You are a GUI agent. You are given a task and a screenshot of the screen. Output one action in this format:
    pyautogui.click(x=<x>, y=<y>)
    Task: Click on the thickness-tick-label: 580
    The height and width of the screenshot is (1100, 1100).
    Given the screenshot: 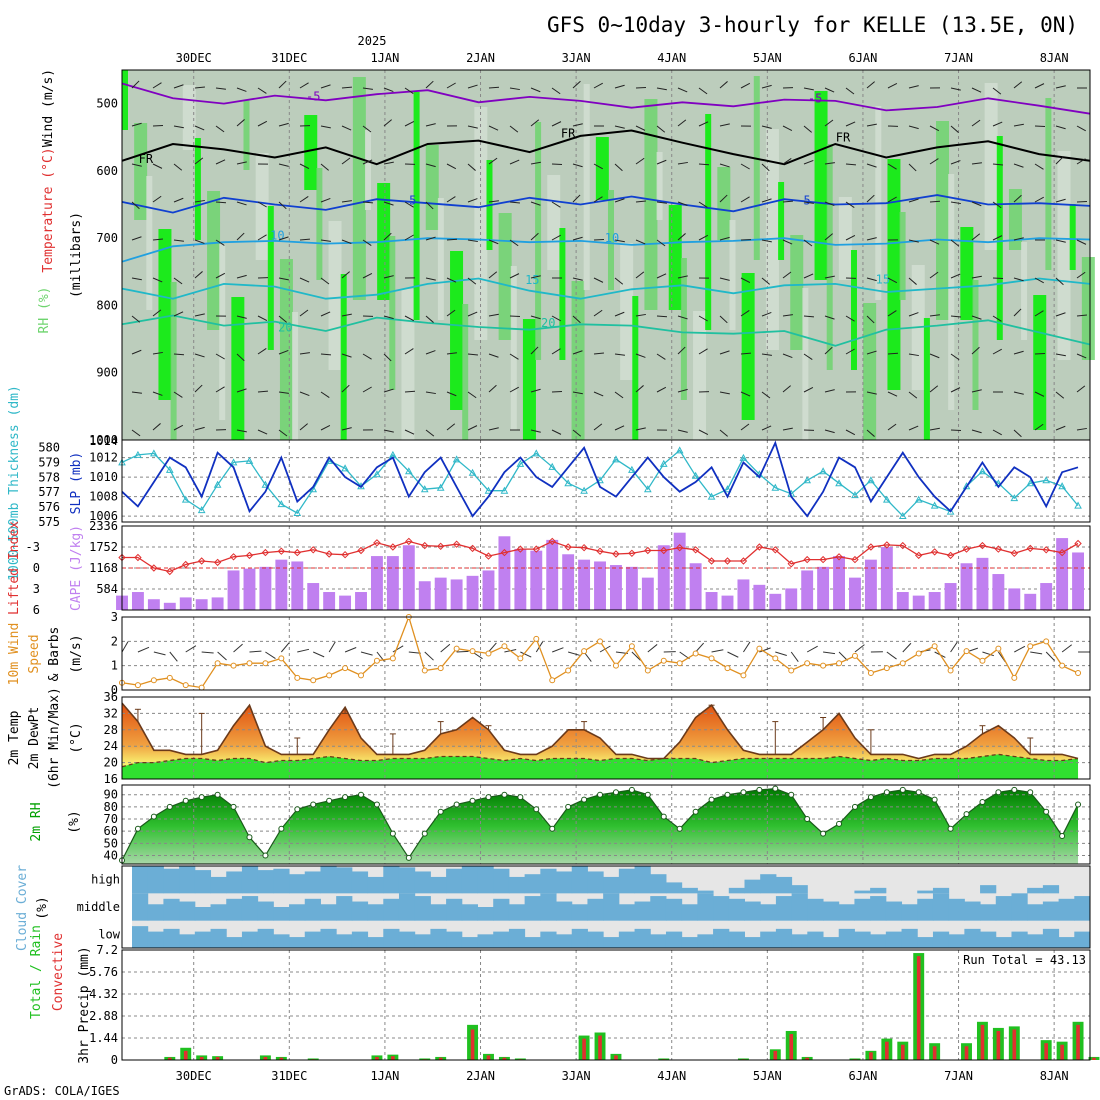 What is the action you would take?
    pyautogui.click(x=49, y=447)
    